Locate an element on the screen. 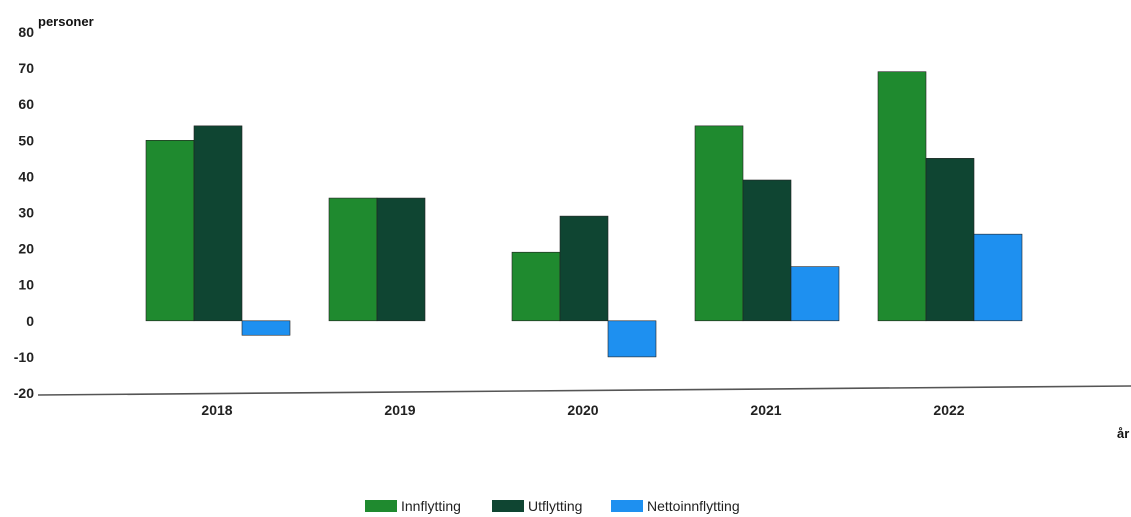 This screenshot has width=1131, height=517. x-tick-label: 2018 is located at coordinates (216, 410).